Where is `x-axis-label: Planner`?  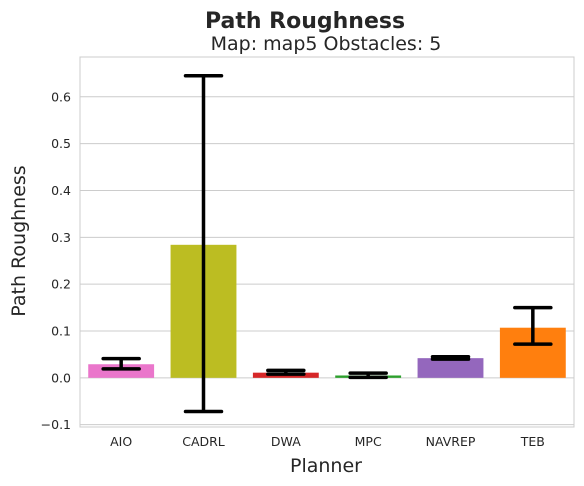 x-axis-label: Planner is located at coordinates (326, 466).